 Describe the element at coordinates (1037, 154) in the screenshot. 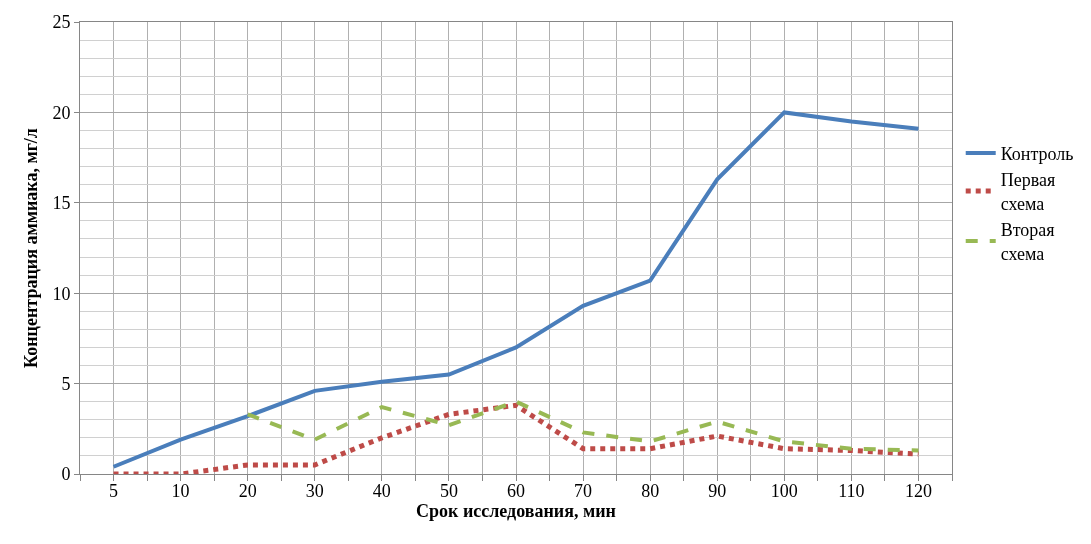

I see `legend-label: Контроль` at that location.